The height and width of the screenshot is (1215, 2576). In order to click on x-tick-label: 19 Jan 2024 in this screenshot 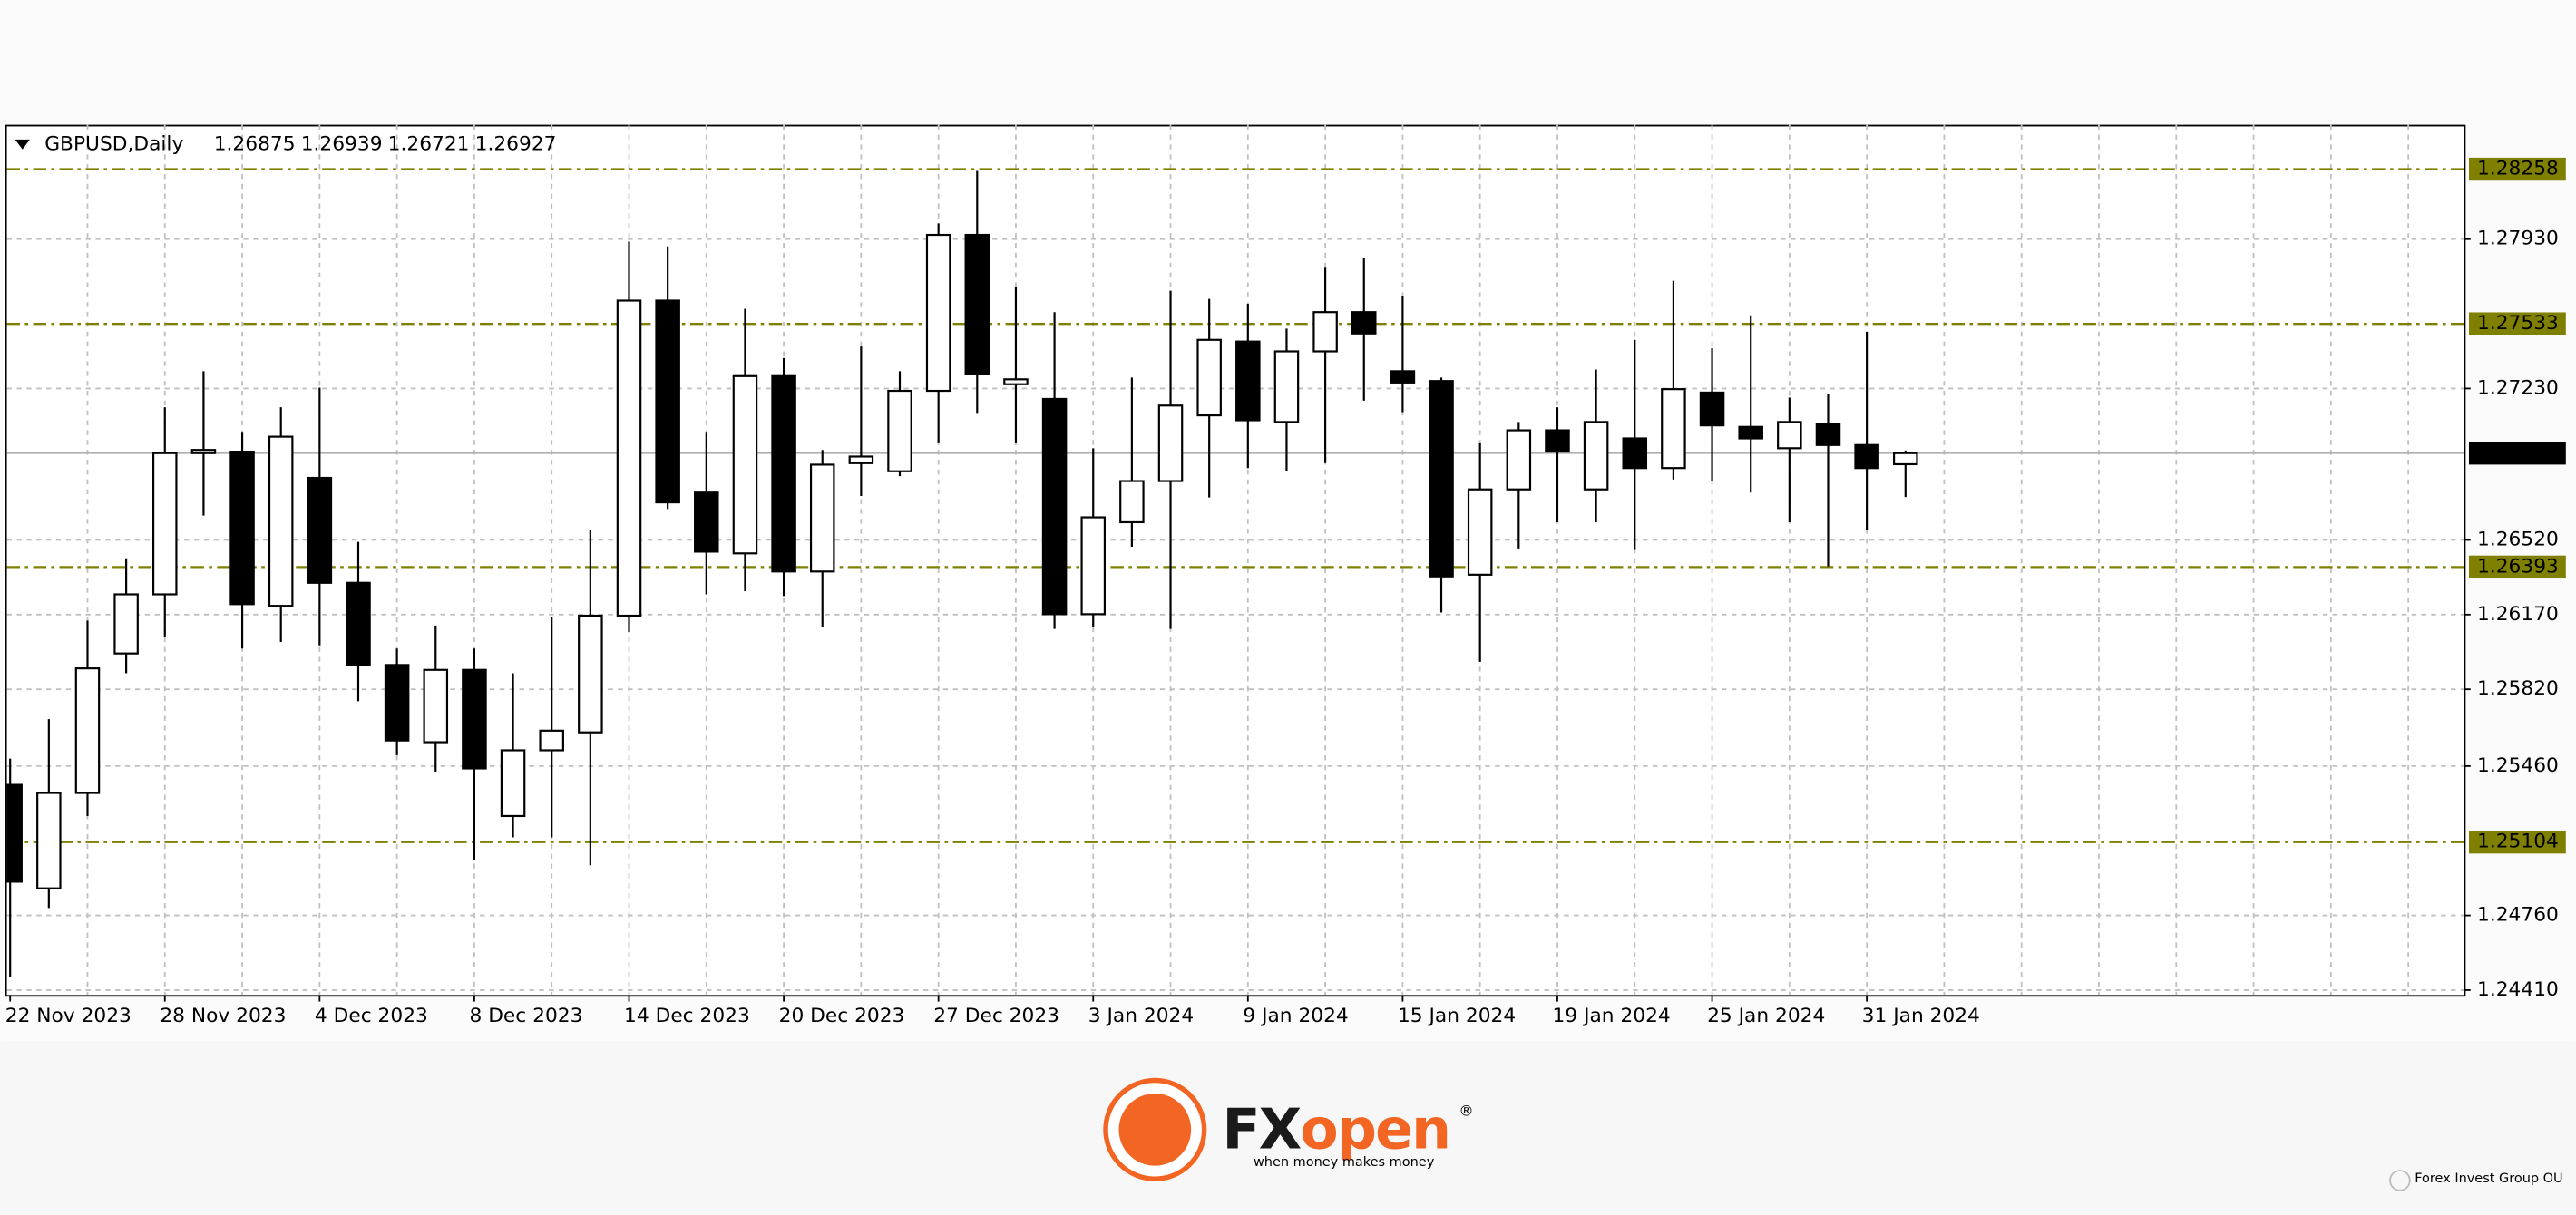, I will do `click(1612, 1016)`.